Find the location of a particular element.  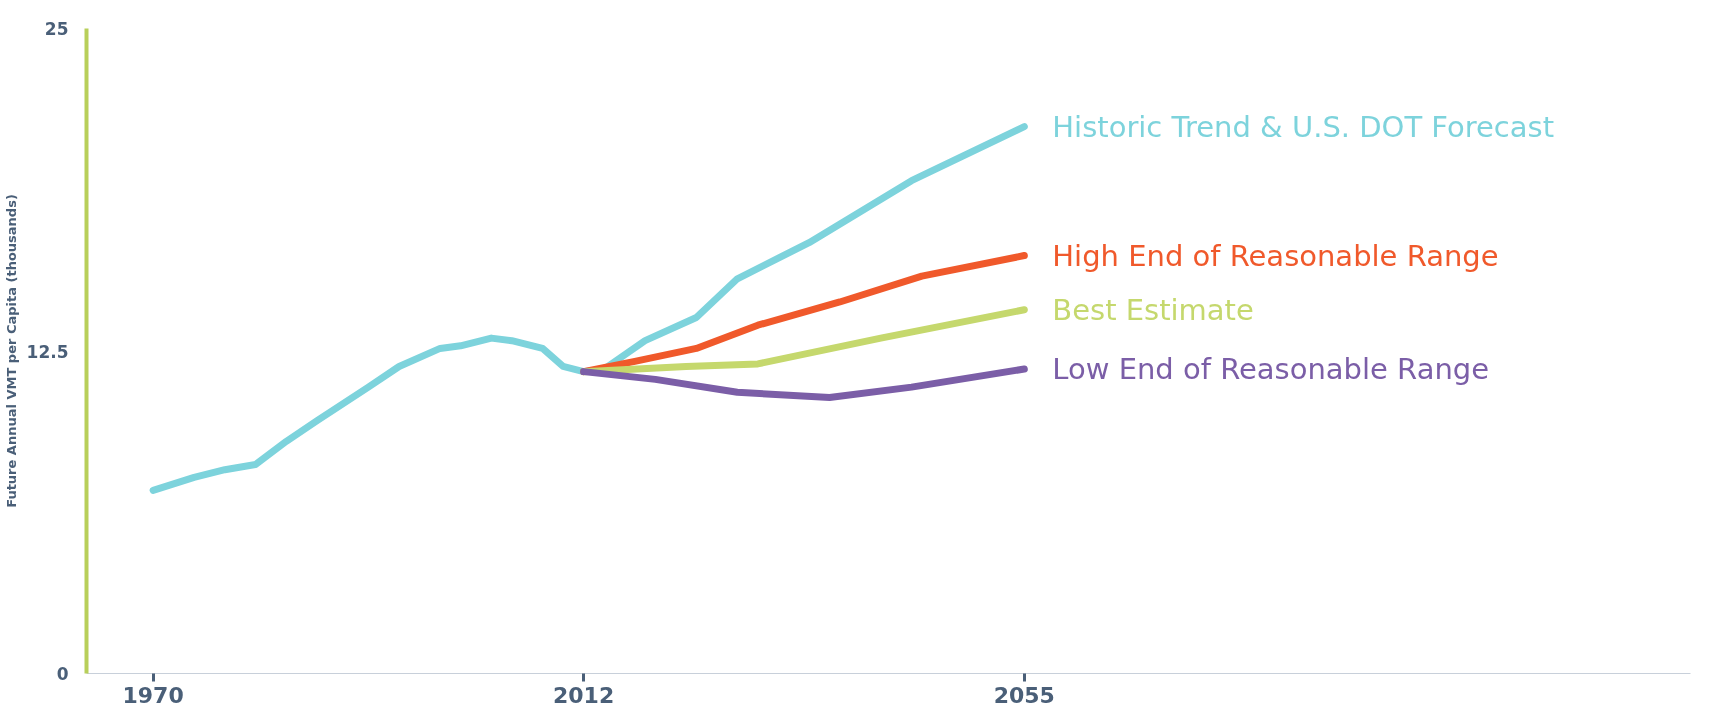

x-tick-label: 2012 is located at coordinates (583, 695).